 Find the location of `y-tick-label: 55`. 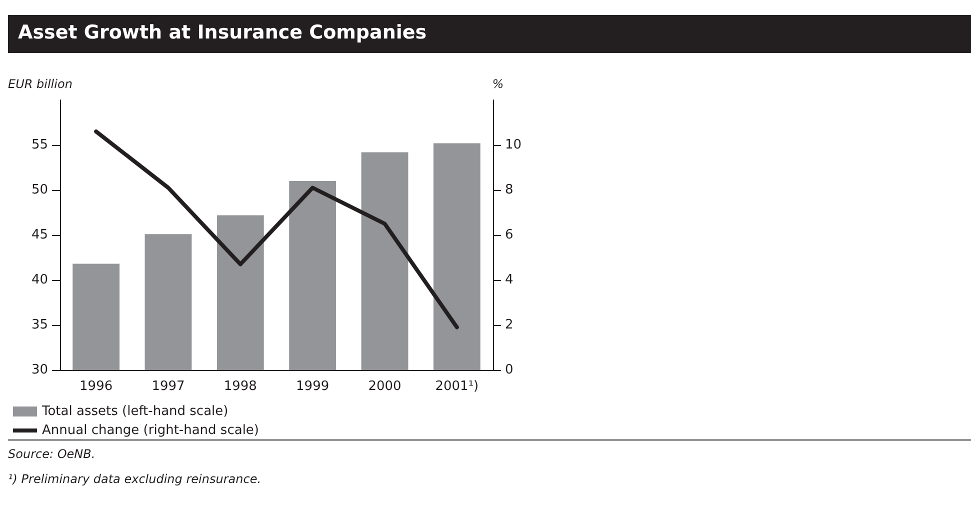

y-tick-label: 55 is located at coordinates (39, 145).